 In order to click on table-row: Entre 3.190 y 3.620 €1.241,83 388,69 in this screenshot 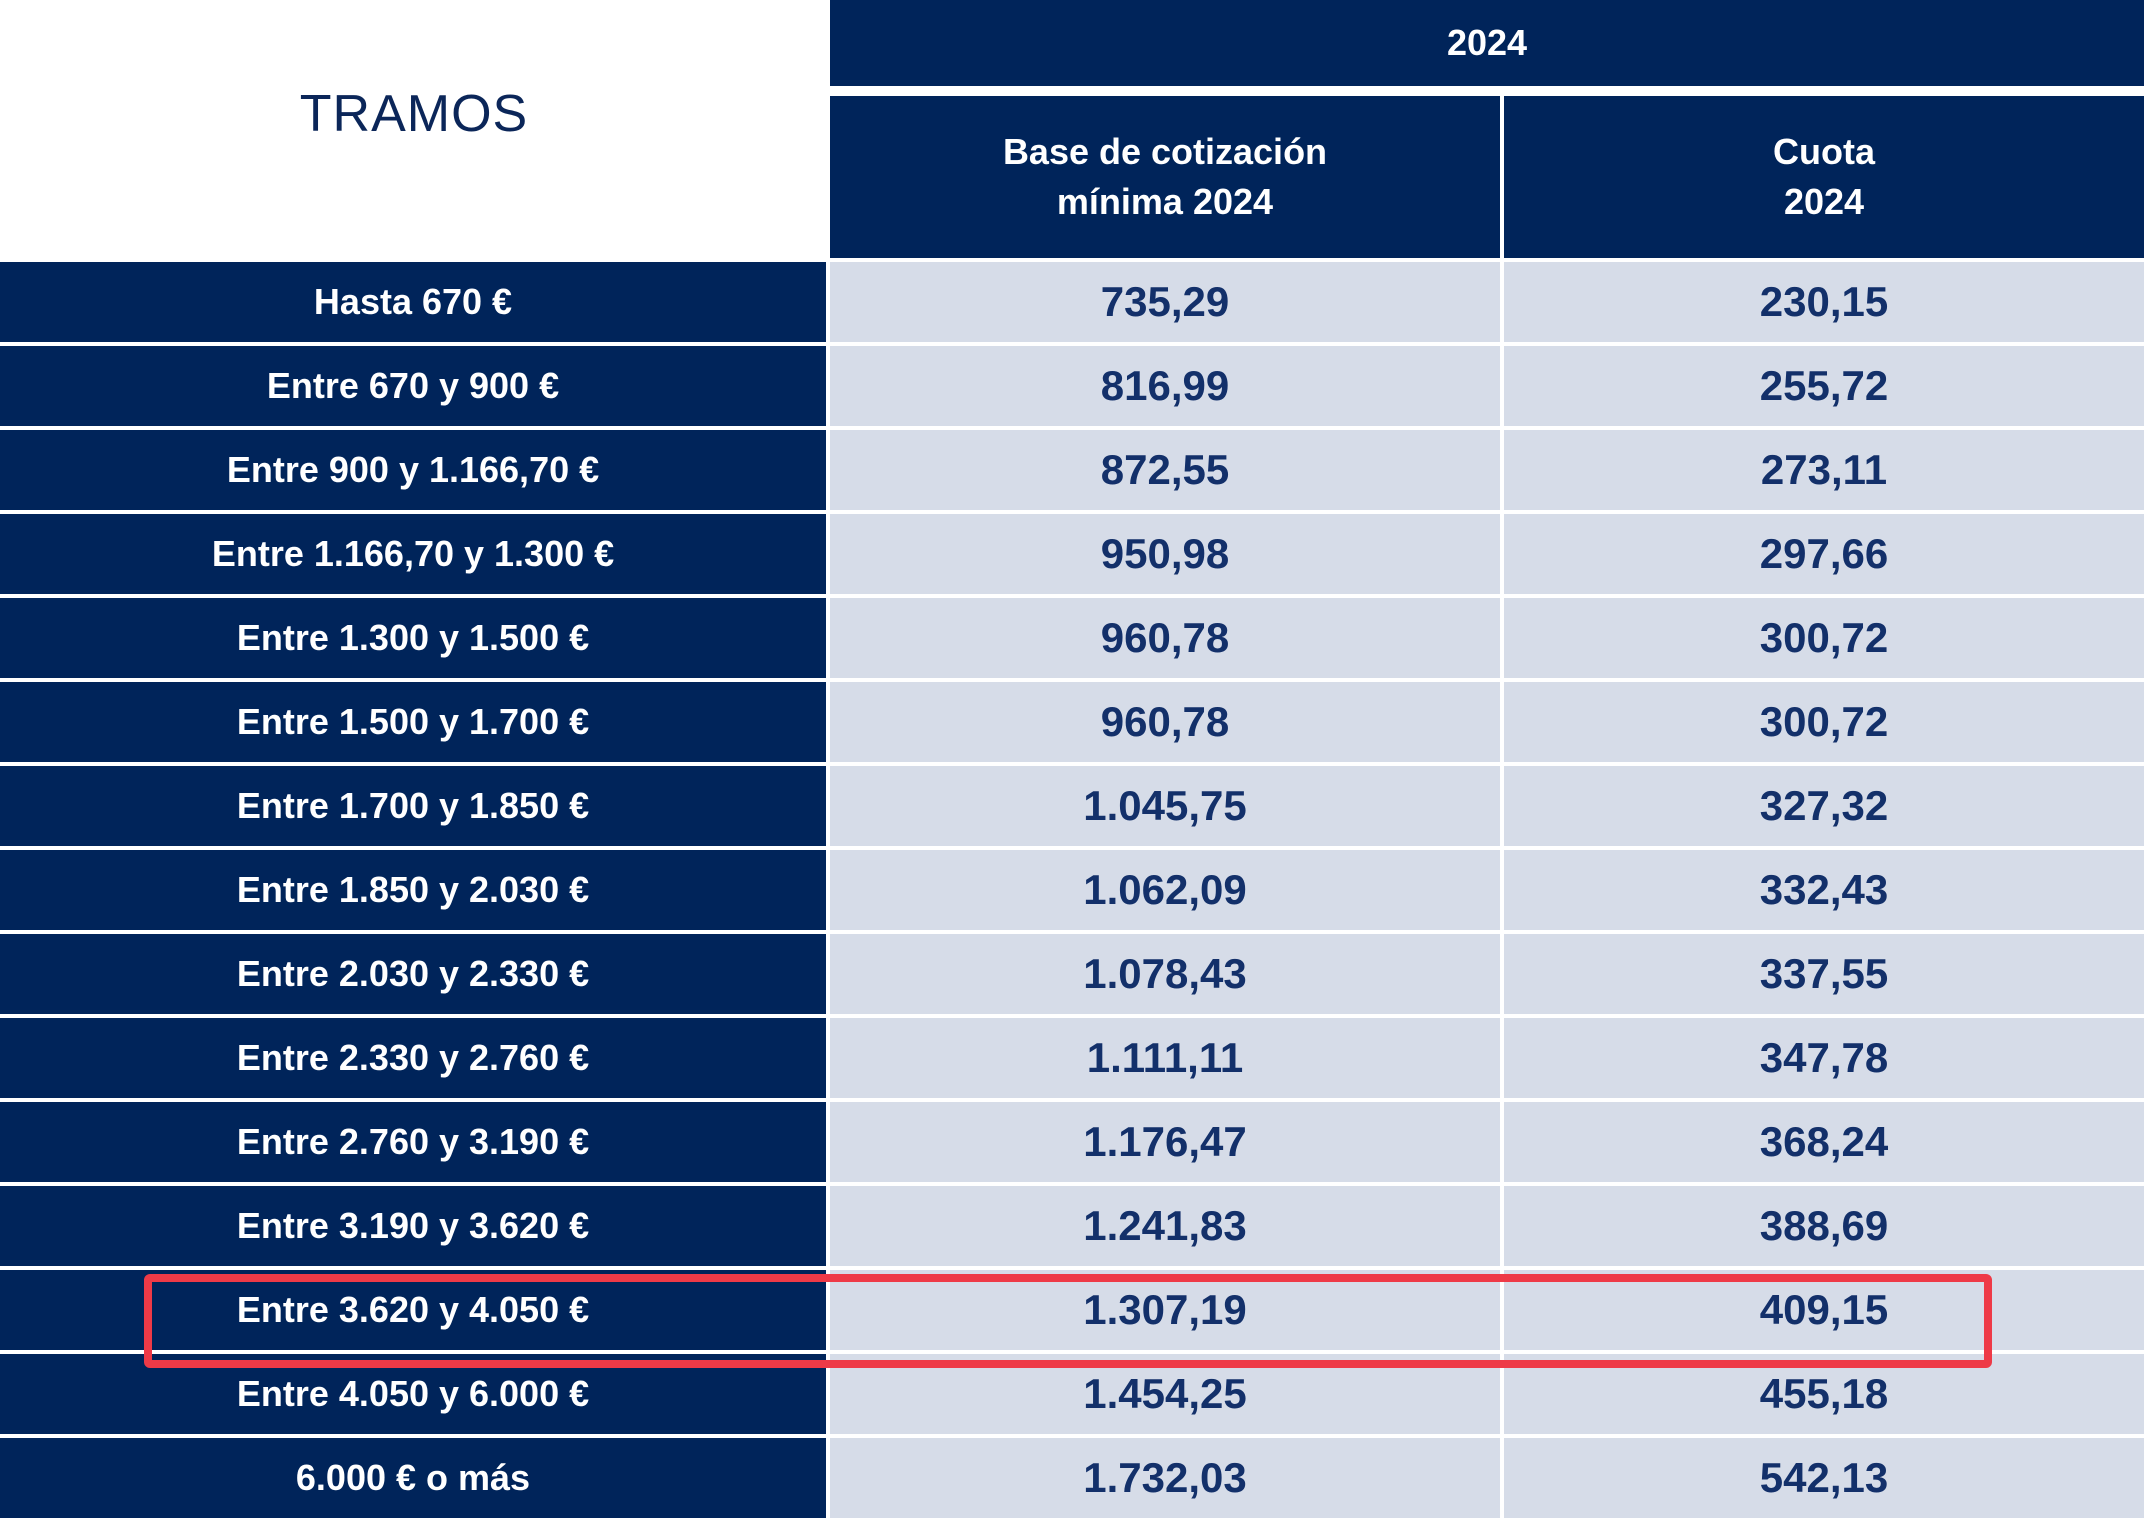, I will do `click(1072, 1226)`.